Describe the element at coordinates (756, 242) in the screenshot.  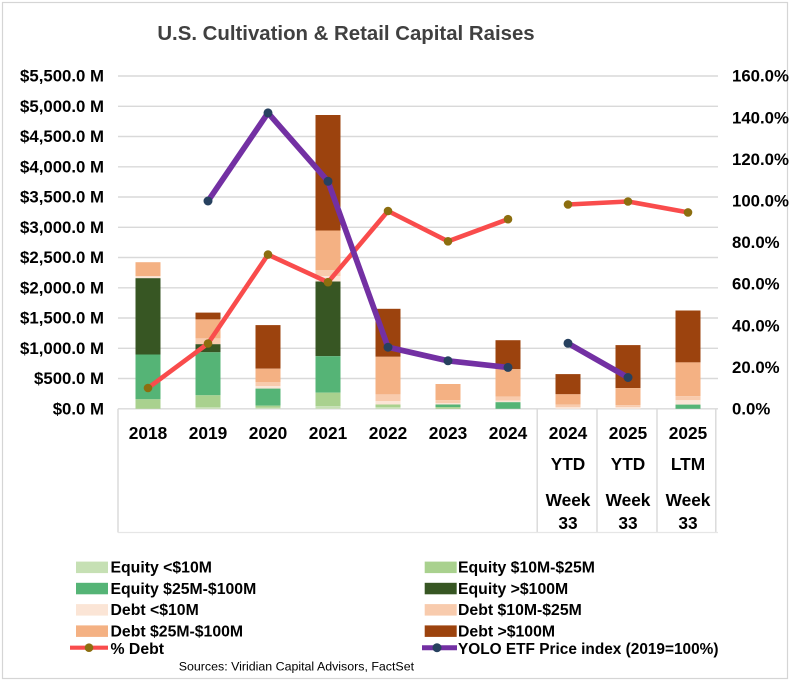
I see `svg-text: 80.0%` at that location.